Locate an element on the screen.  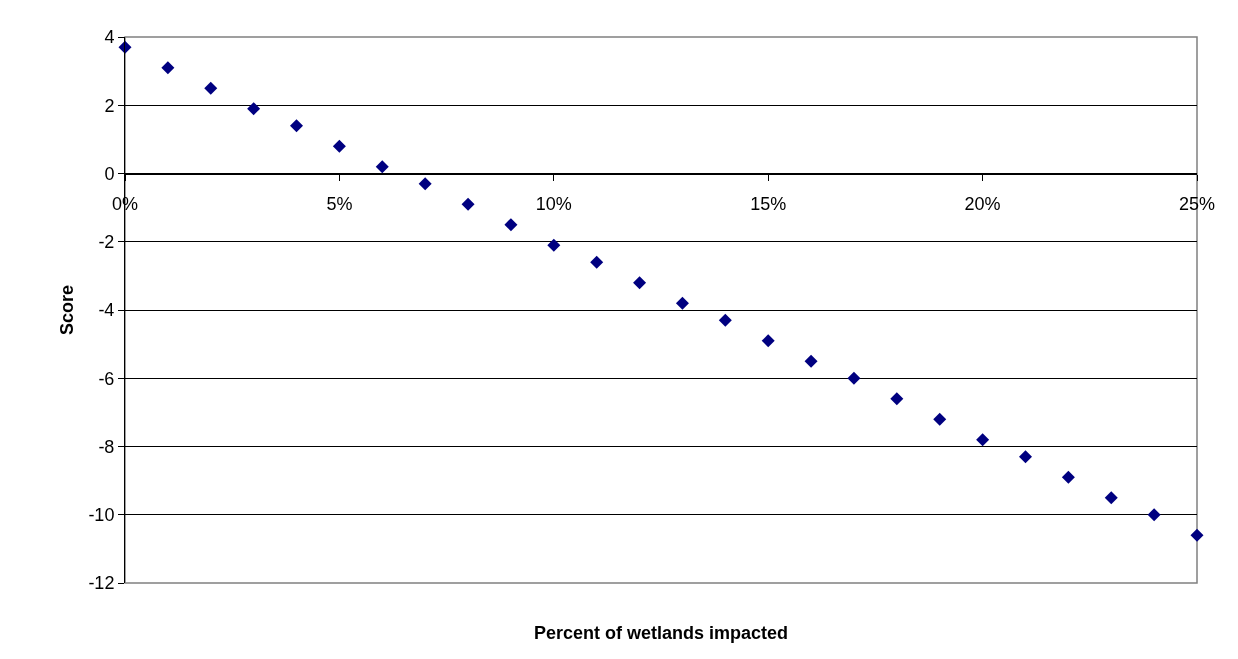
y-tick-label: -10 is located at coordinates (101, 515).